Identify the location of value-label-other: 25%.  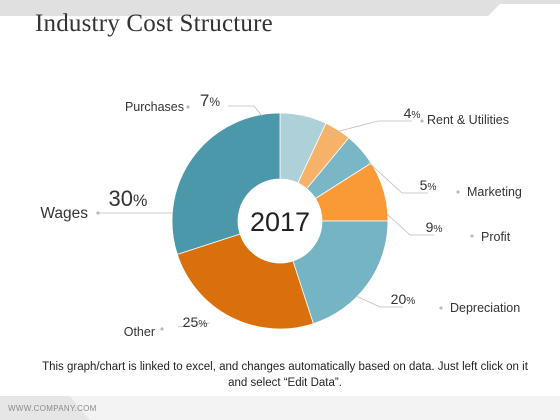
(195, 322).